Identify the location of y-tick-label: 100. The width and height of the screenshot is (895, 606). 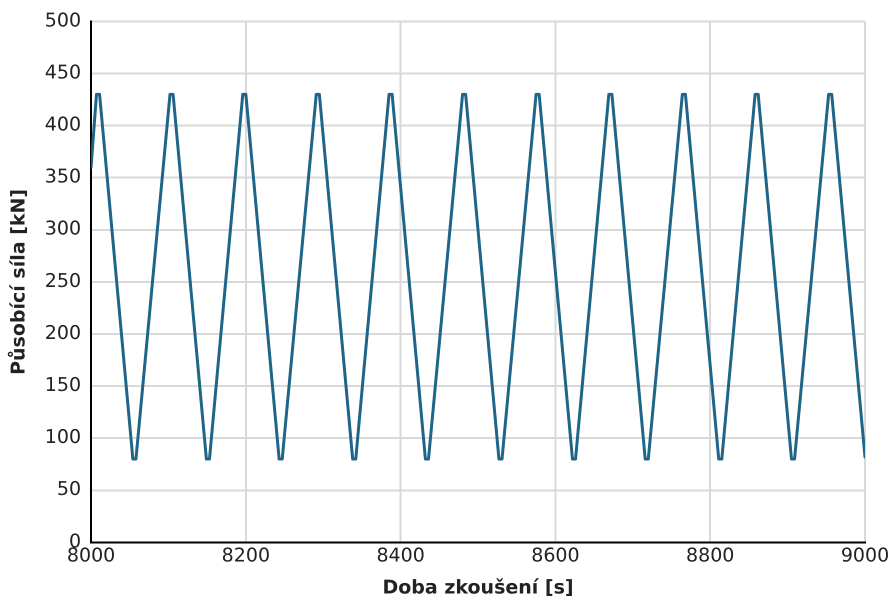
(63, 437).